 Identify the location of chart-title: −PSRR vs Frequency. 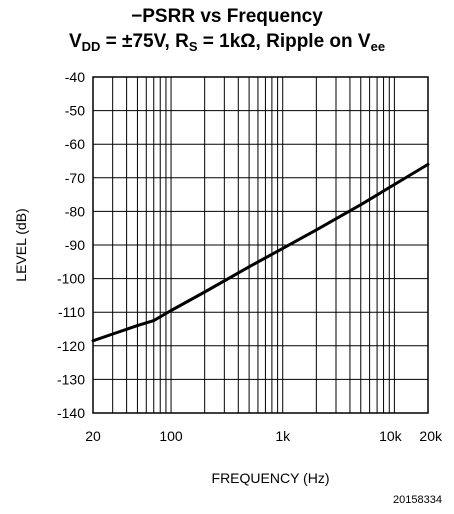
(227, 16).